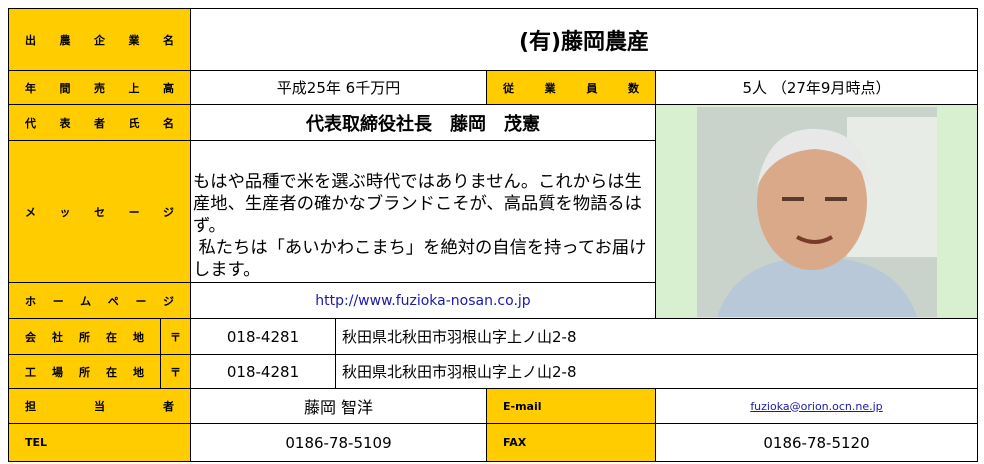 This screenshot has width=984, height=464. What do you see at coordinates (420, 259) in the screenshot?
I see `message-paragraph: 私たちは「あいかわこまち」を絶対の自信を持ってお届けします。` at bounding box center [420, 259].